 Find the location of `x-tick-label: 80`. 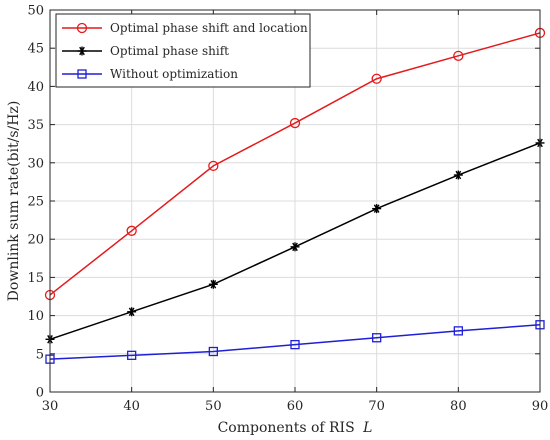

x-tick-label: 80 is located at coordinates (458, 406).